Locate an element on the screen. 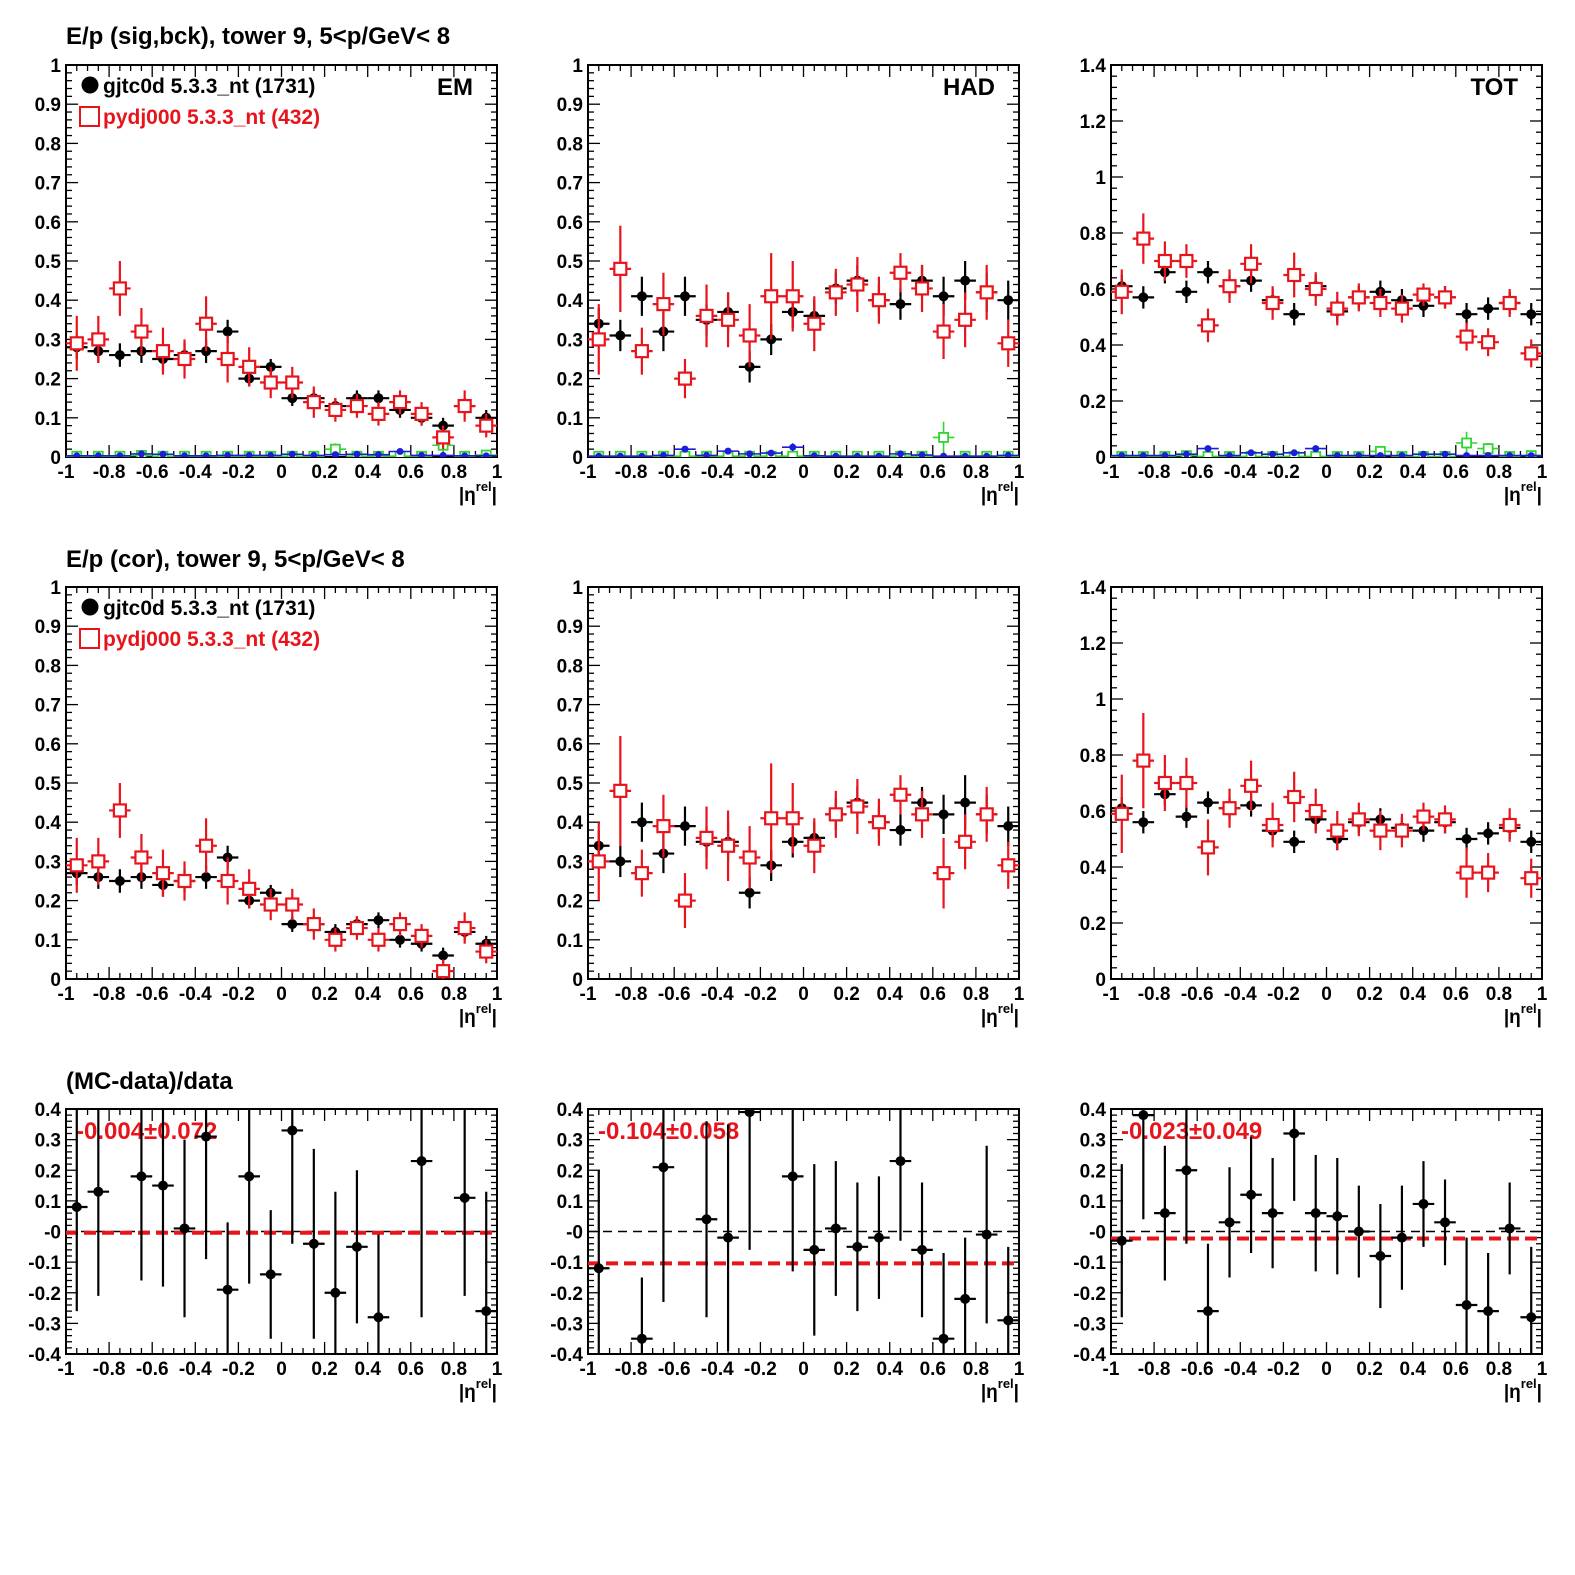  y-tick-label: 1.2 is located at coordinates (1093, 644).